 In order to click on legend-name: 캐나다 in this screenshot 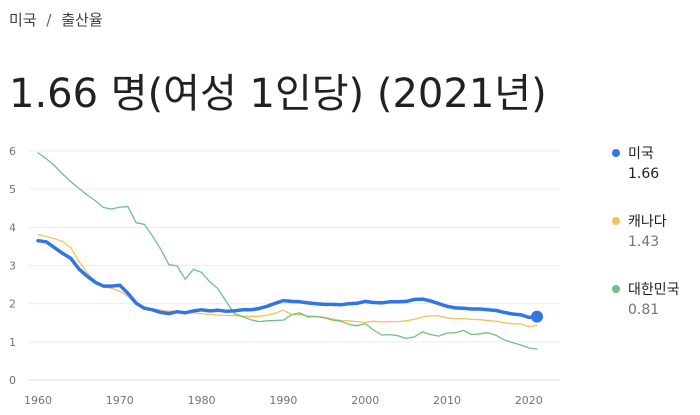, I will do `click(647, 222)`.